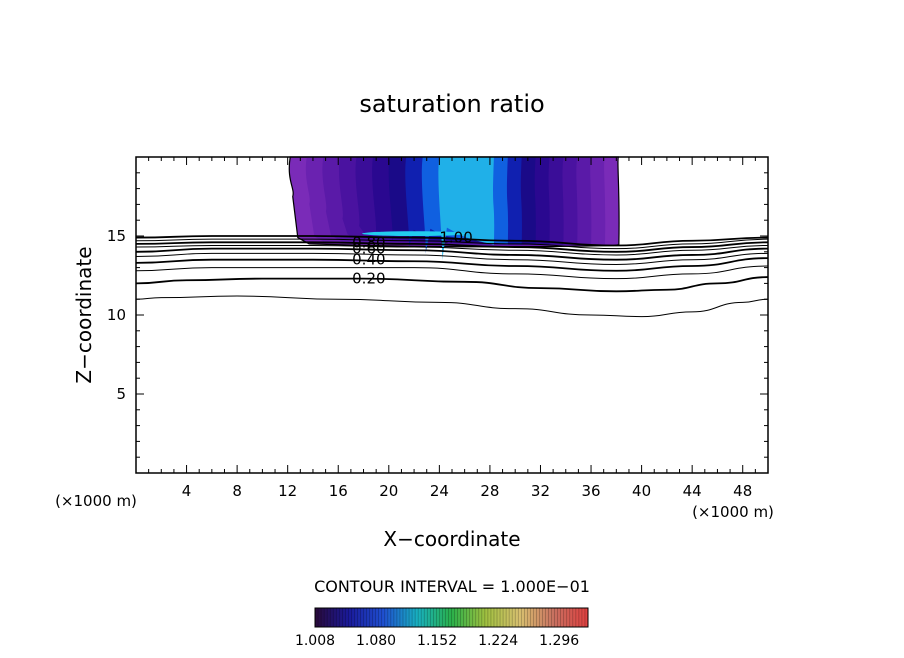  I want to click on fill-core, so click(414, 234).